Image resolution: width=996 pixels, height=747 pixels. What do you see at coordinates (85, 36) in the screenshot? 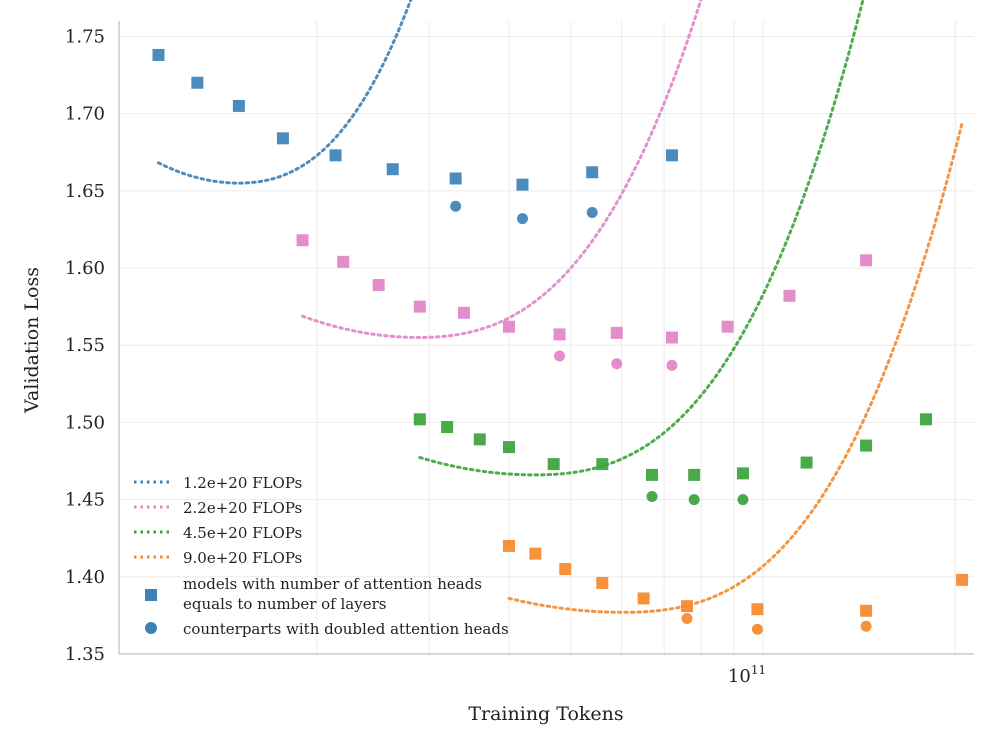
I see `y-tick-label: 1.75` at bounding box center [85, 36].